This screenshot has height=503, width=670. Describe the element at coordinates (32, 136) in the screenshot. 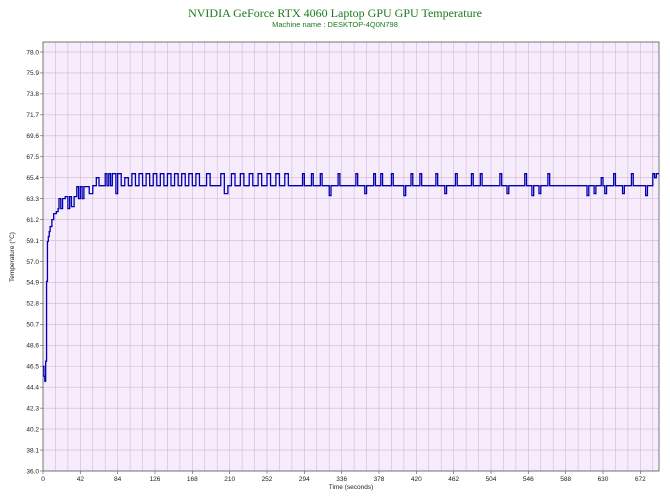

I see `y-tick-label: 69.6` at that location.